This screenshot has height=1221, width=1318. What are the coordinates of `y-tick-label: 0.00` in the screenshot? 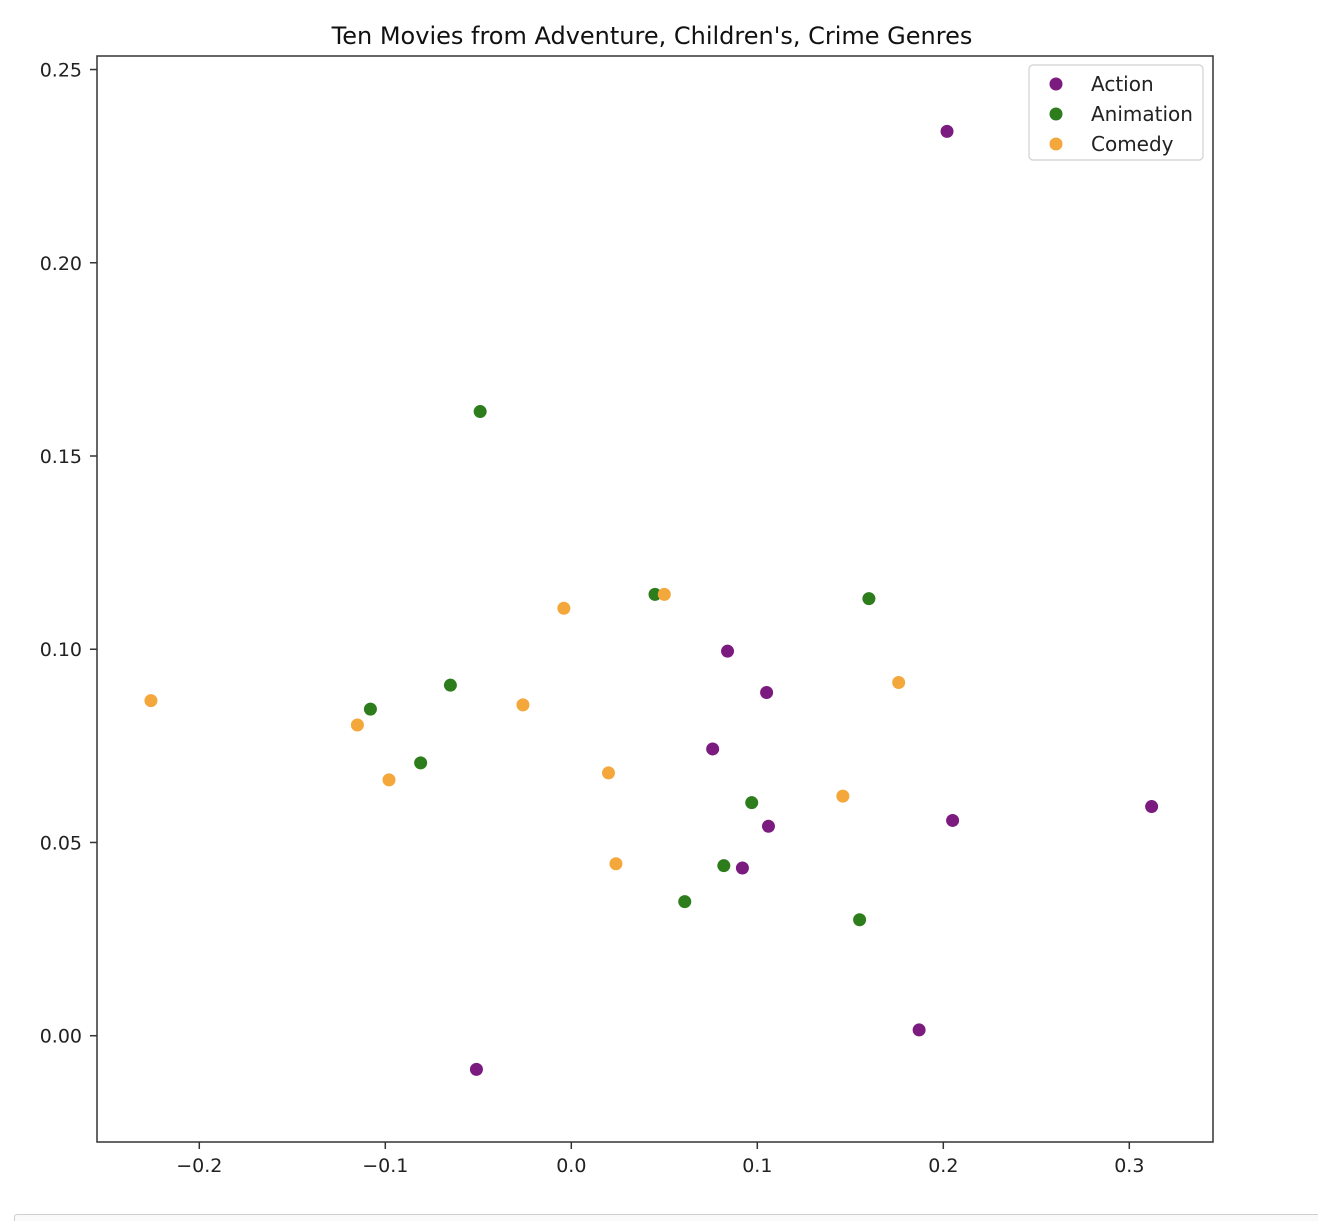 It's located at (61, 1037).